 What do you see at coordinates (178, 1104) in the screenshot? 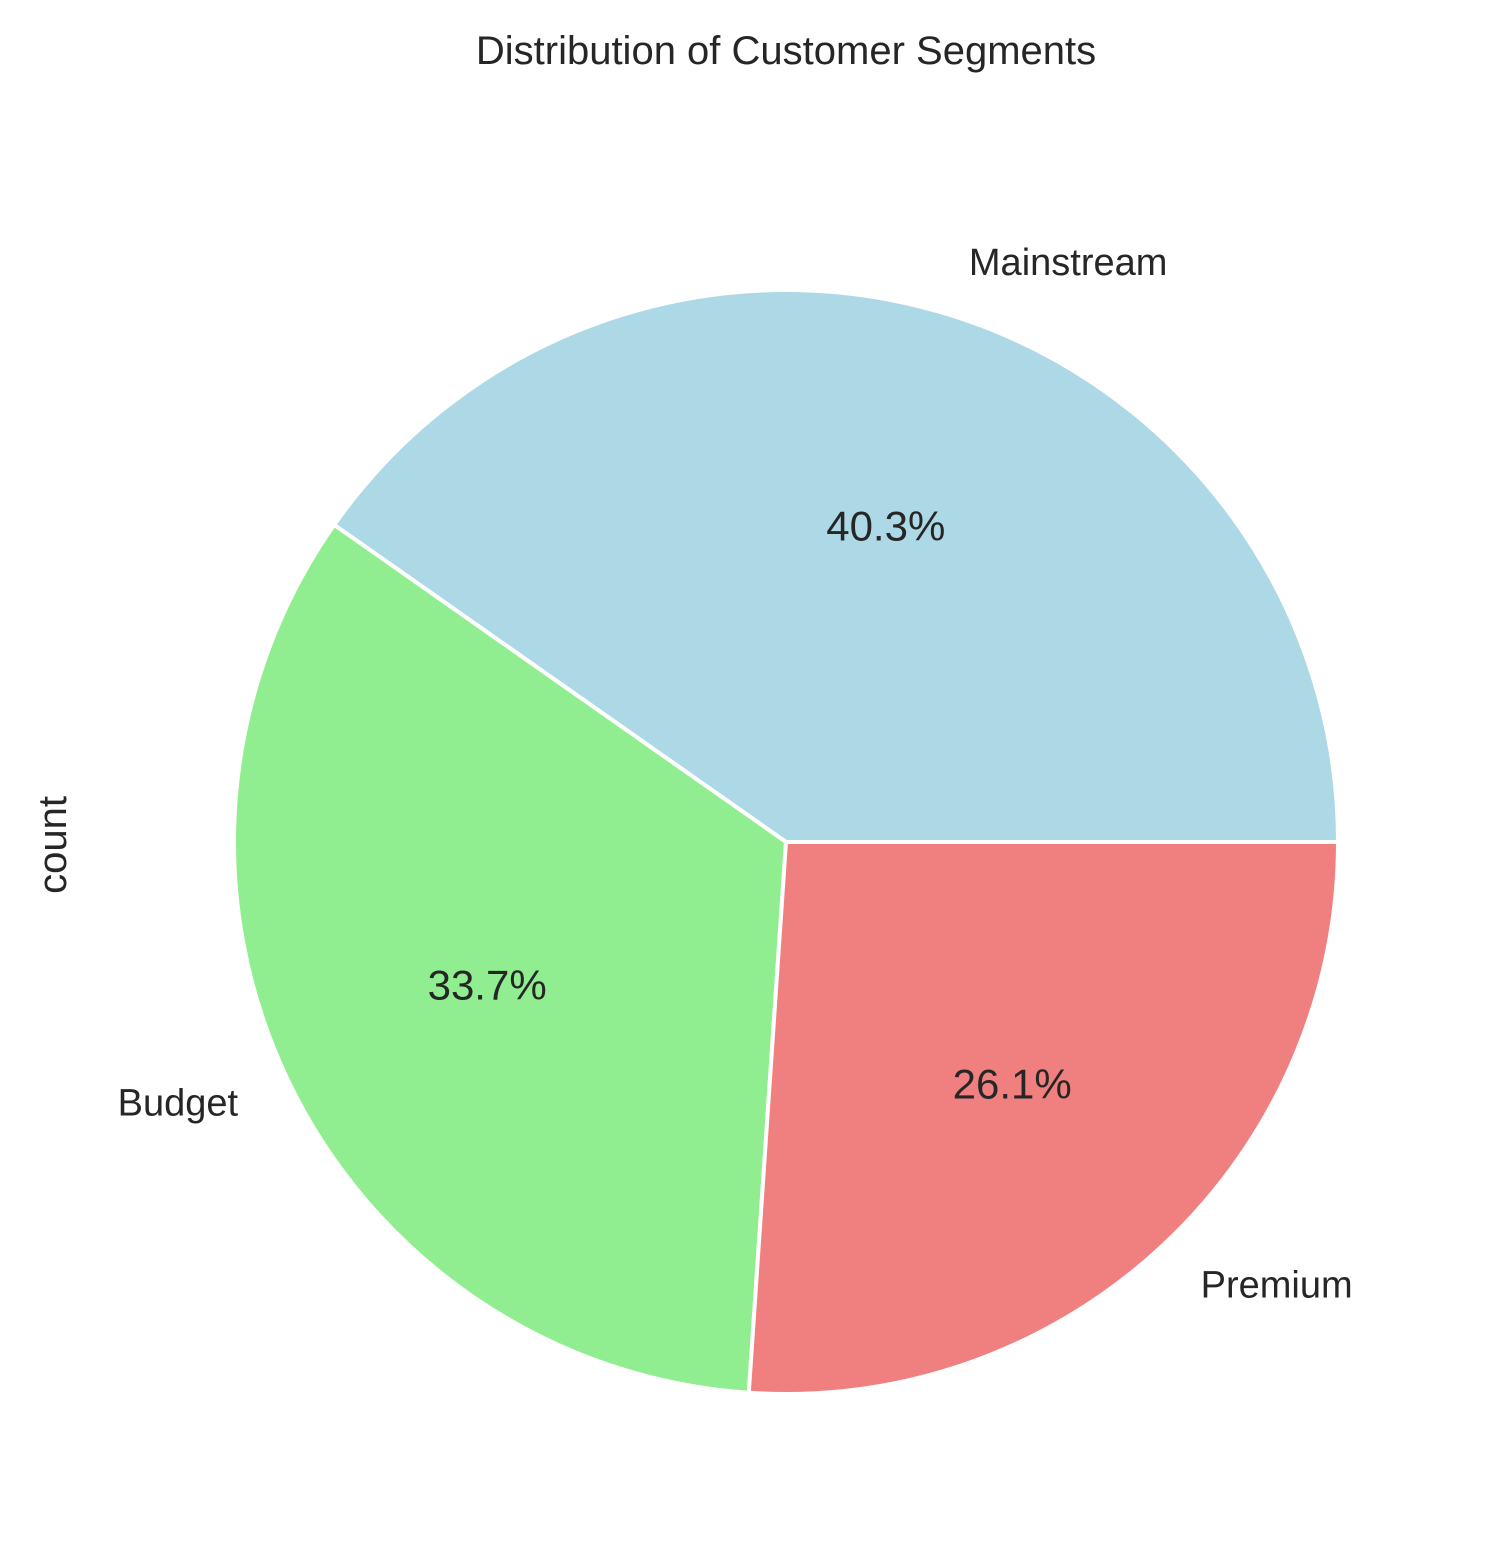
I see `pie-category-label-budget: Budget` at bounding box center [178, 1104].